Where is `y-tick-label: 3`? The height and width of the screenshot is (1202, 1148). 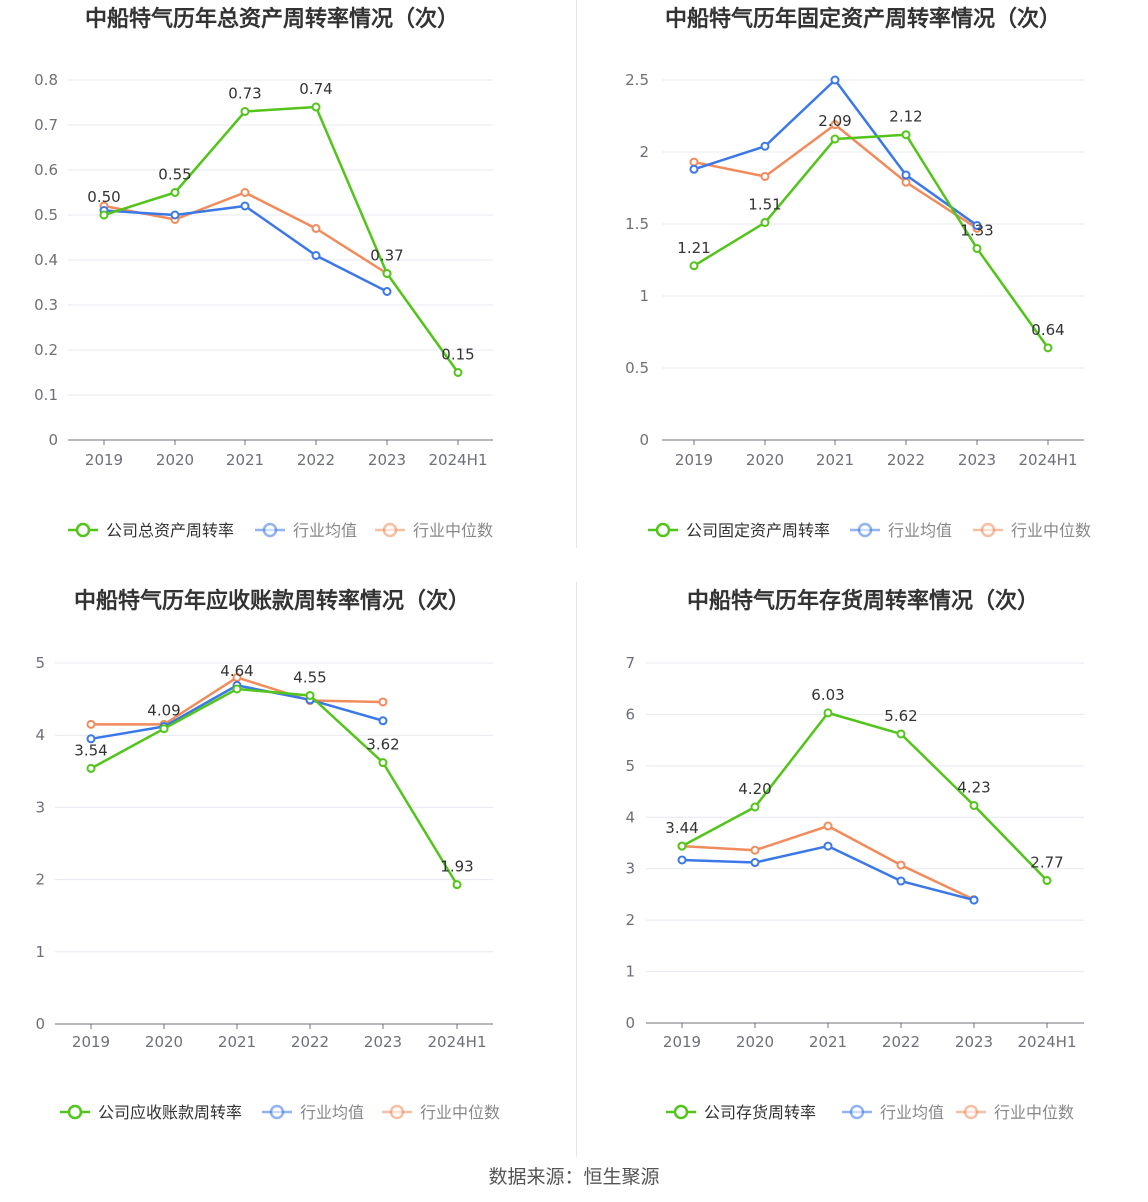 y-tick-label: 3 is located at coordinates (630, 869).